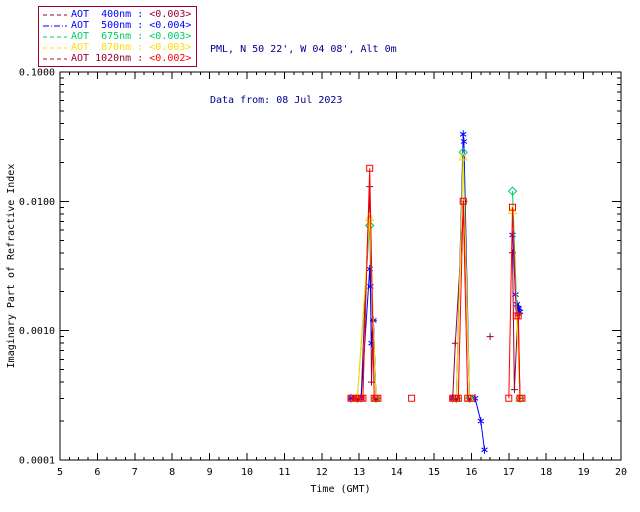 The height and width of the screenshot is (512, 640). Describe the element at coordinates (284, 472) in the screenshot. I see `x-tick-label: 11` at that location.